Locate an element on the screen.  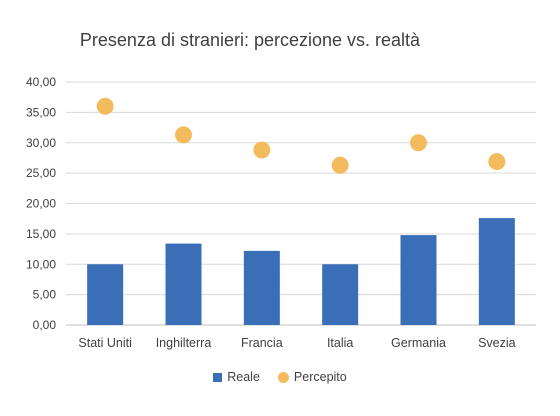
legend-item-percepito: Percepito is located at coordinates (312, 377).